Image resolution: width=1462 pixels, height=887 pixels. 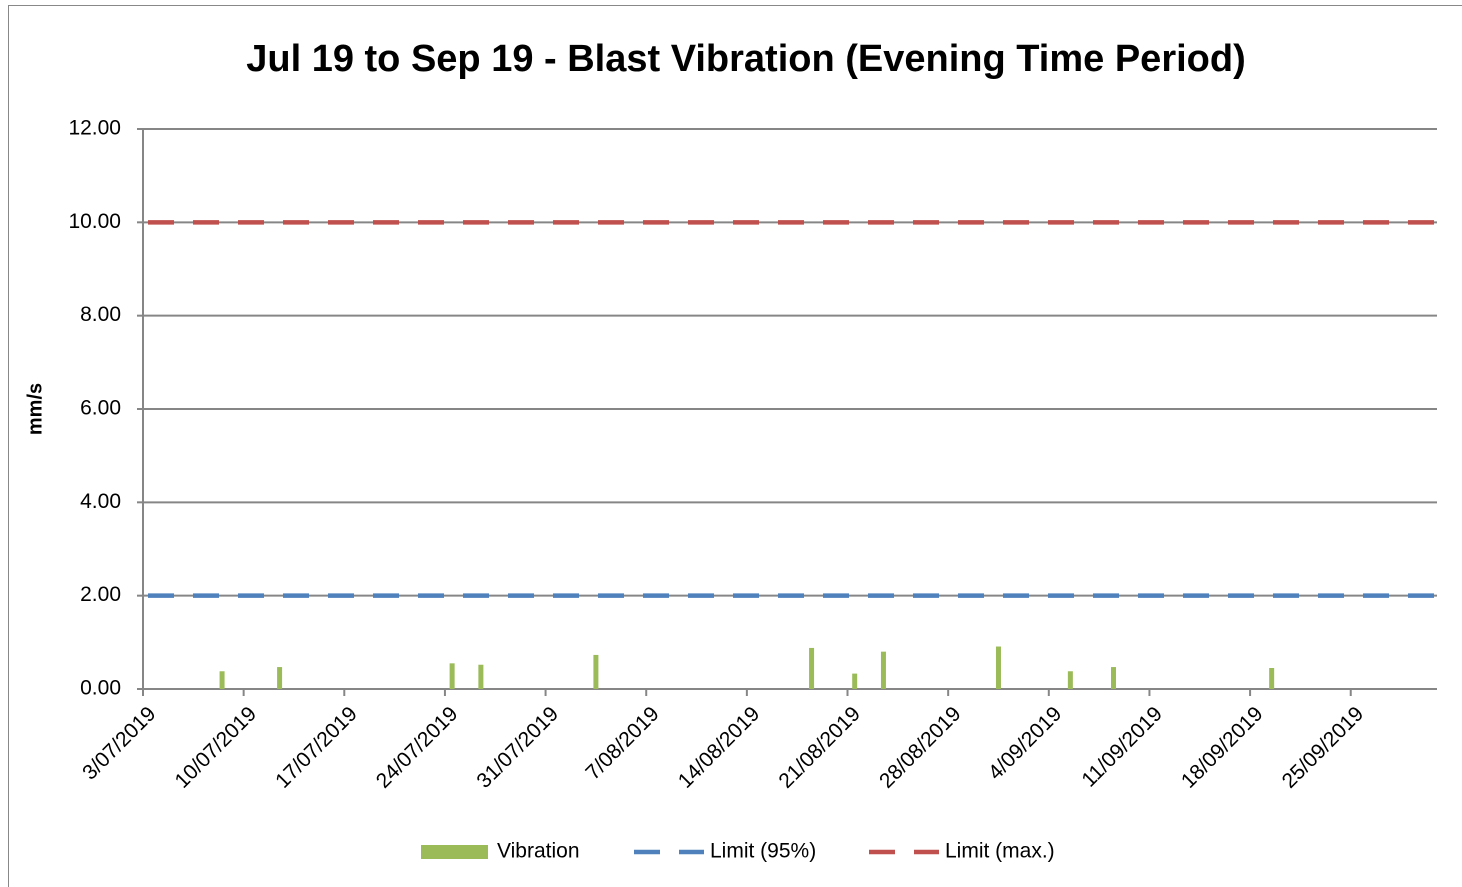 I want to click on legend-swatch, so click(x=454, y=852).